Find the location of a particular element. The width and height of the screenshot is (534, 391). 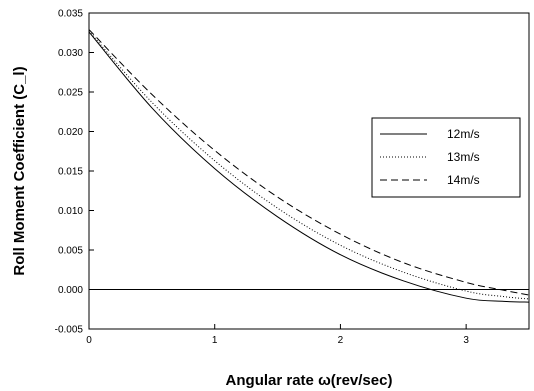

y-tick-label: 0.015 is located at coordinates (70, 172).